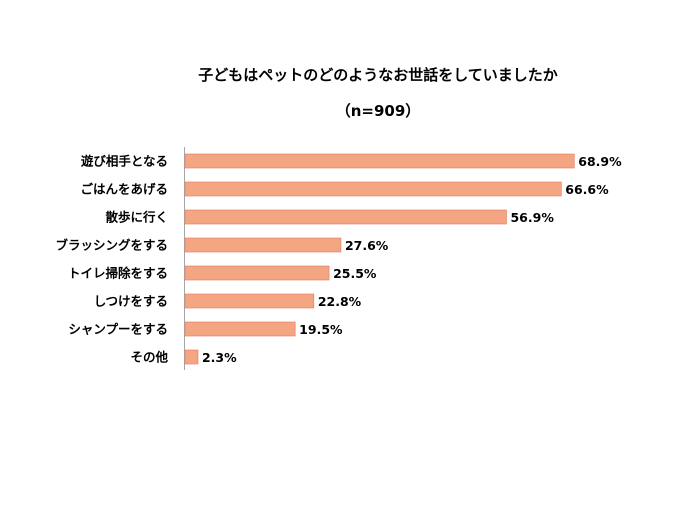 This screenshot has height=525, width=700. I want to click on category-label: 遊び相手となる, so click(124, 161).